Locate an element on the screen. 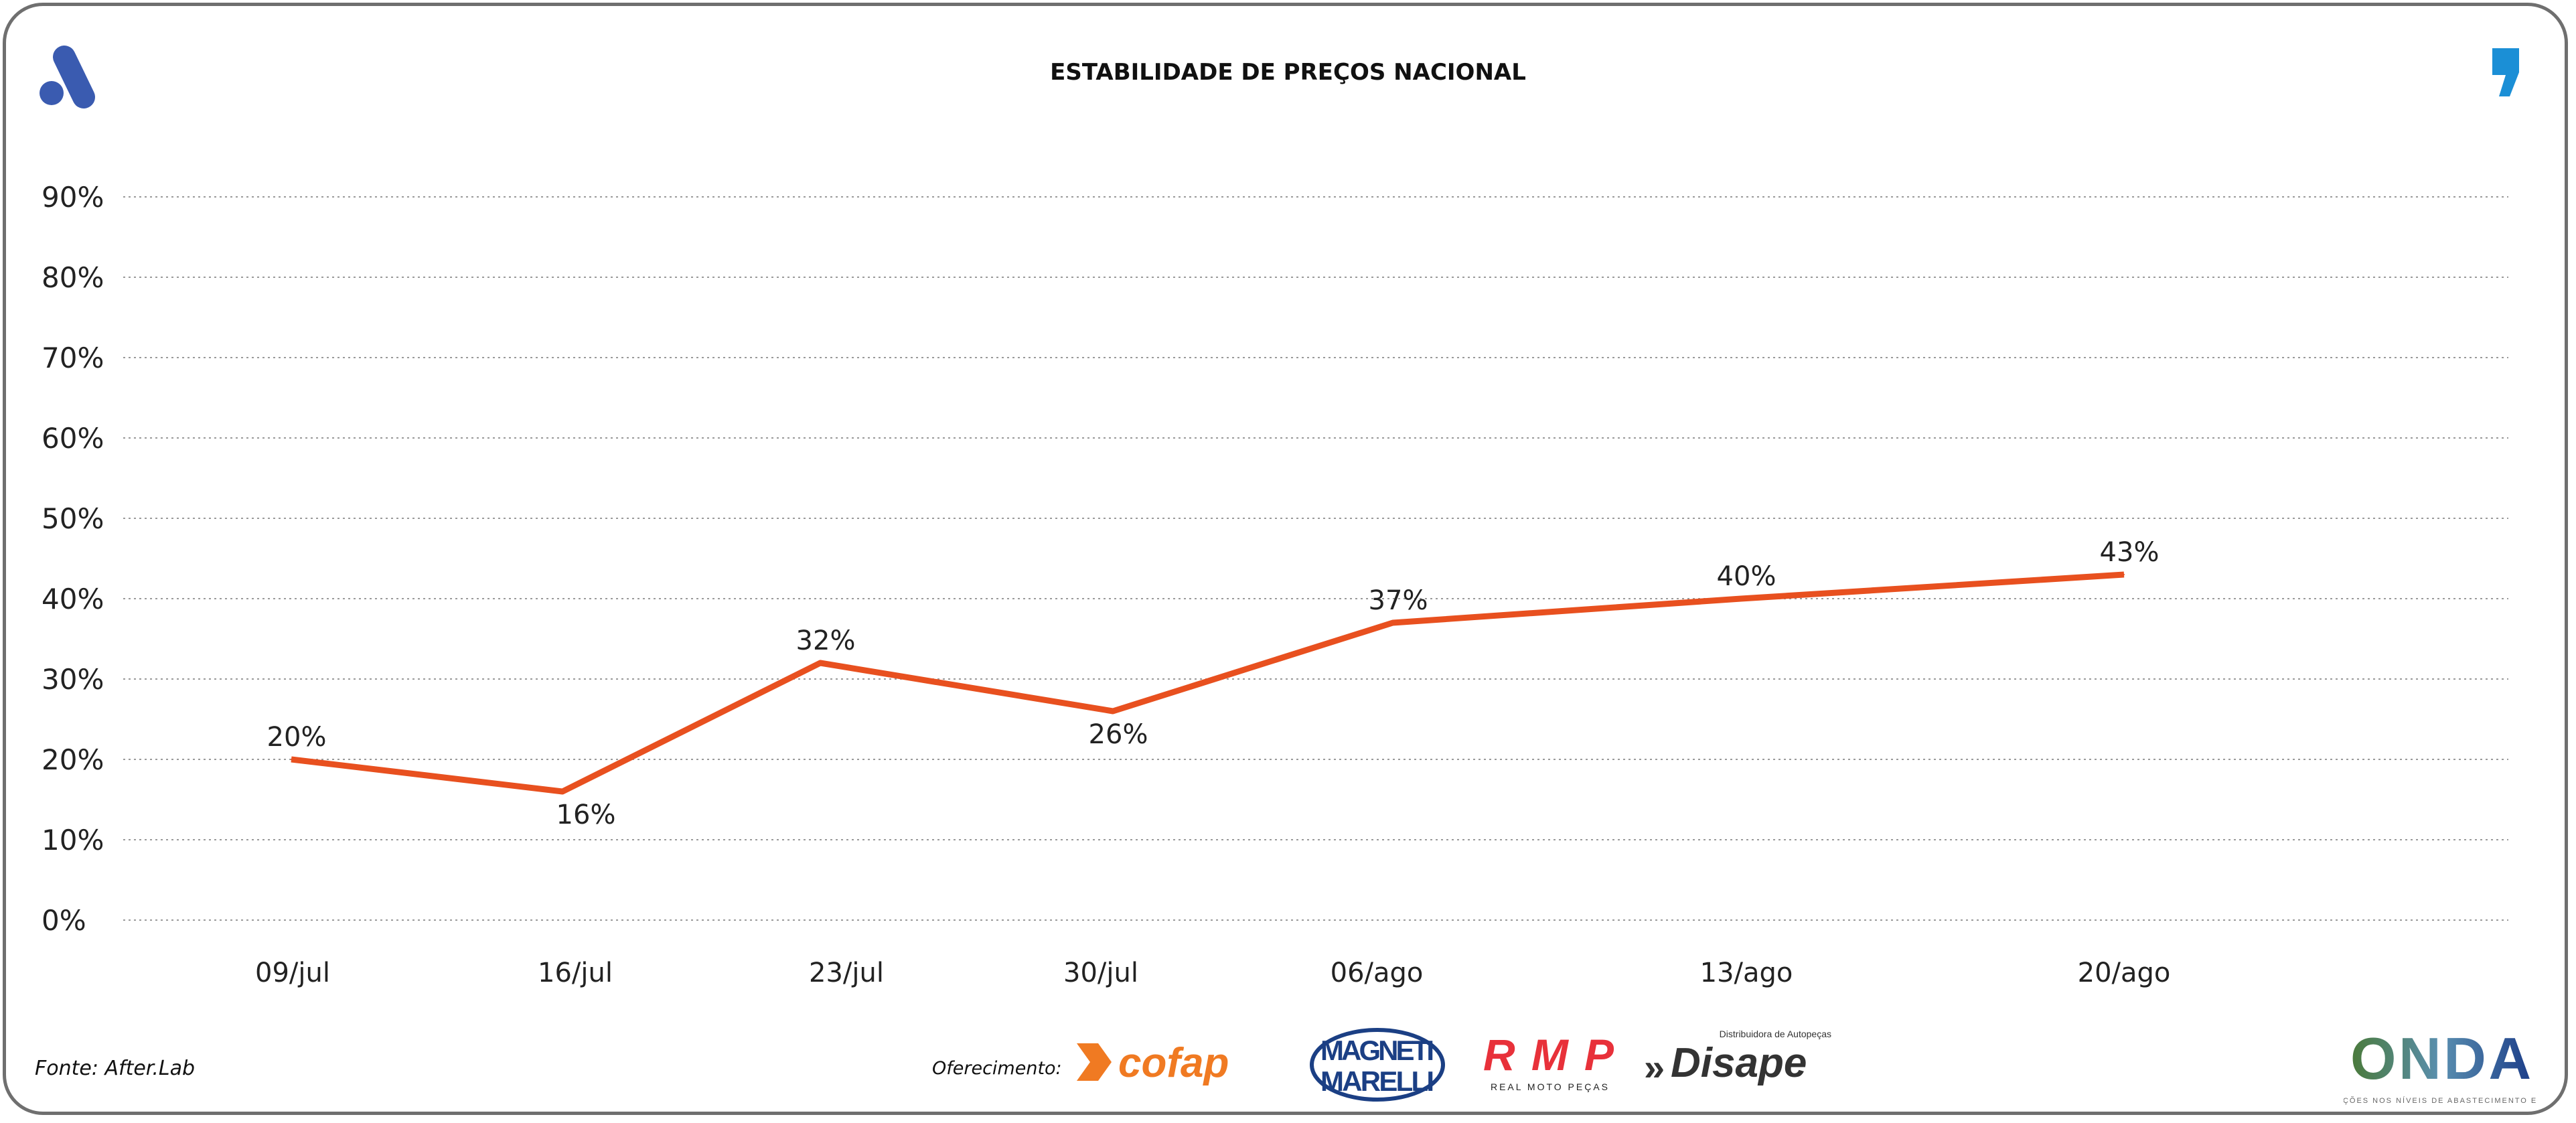 The image size is (2576, 1123). rmp-logo: RMP REAL MOTO PEÇAS is located at coordinates (1548, 1061).